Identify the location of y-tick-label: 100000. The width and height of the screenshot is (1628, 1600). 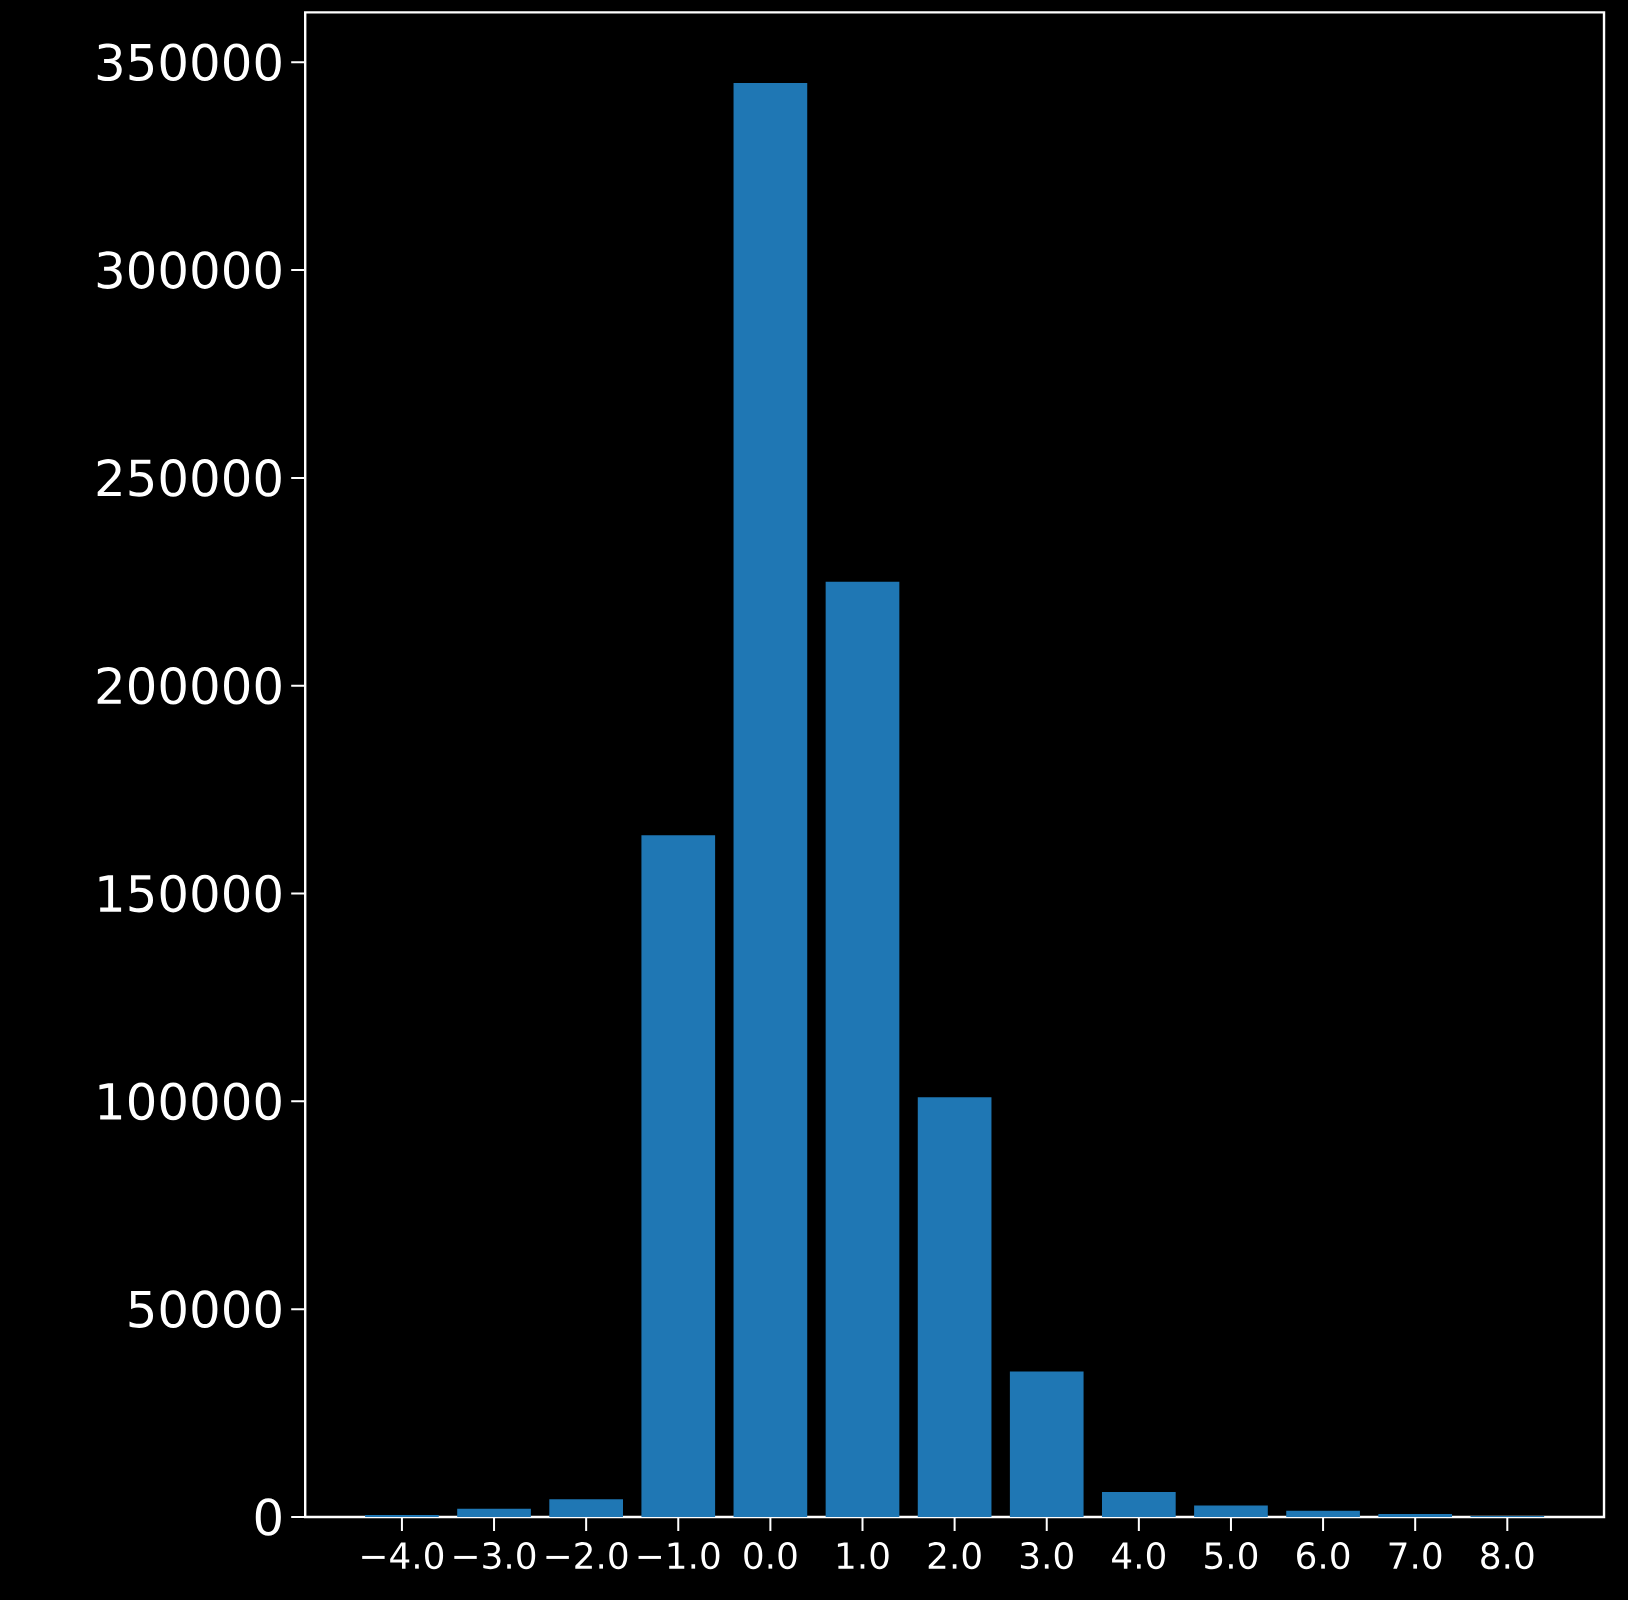
(190, 1101).